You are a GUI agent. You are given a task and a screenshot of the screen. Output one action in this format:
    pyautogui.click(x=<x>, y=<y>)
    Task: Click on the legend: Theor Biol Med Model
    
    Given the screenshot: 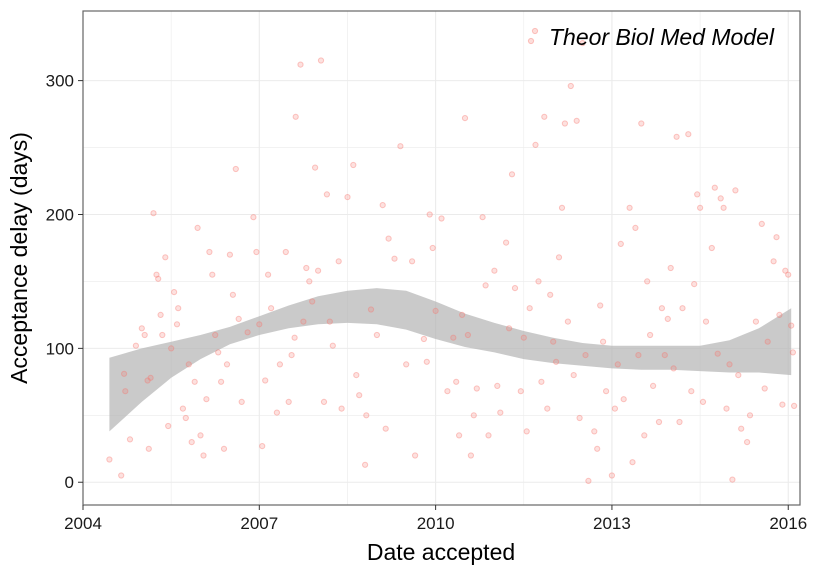 What is the action you would take?
    pyautogui.click(x=651, y=37)
    